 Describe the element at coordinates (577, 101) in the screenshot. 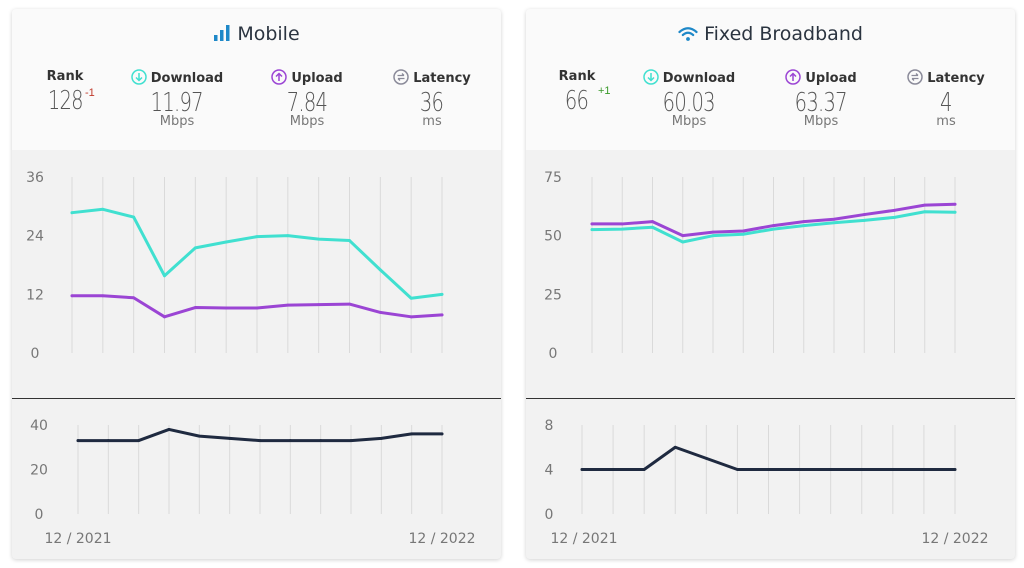

I see `rank-value: 66` at that location.